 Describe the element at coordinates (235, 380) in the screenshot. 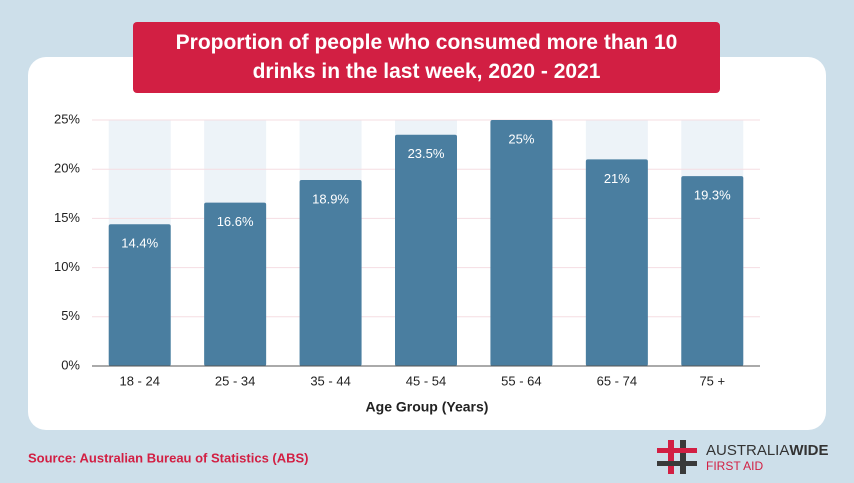

I see `x-tick-label: 25 - 34` at that location.